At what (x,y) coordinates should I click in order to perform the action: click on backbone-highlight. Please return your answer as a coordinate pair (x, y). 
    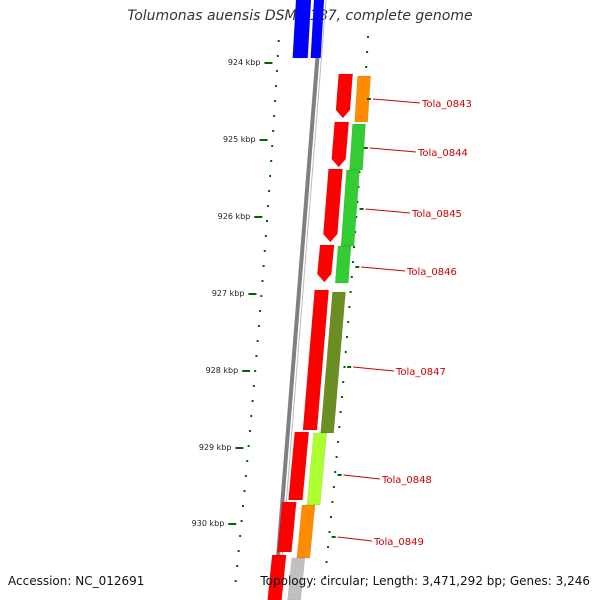
    Looking at the image, I should click on (302, 300).